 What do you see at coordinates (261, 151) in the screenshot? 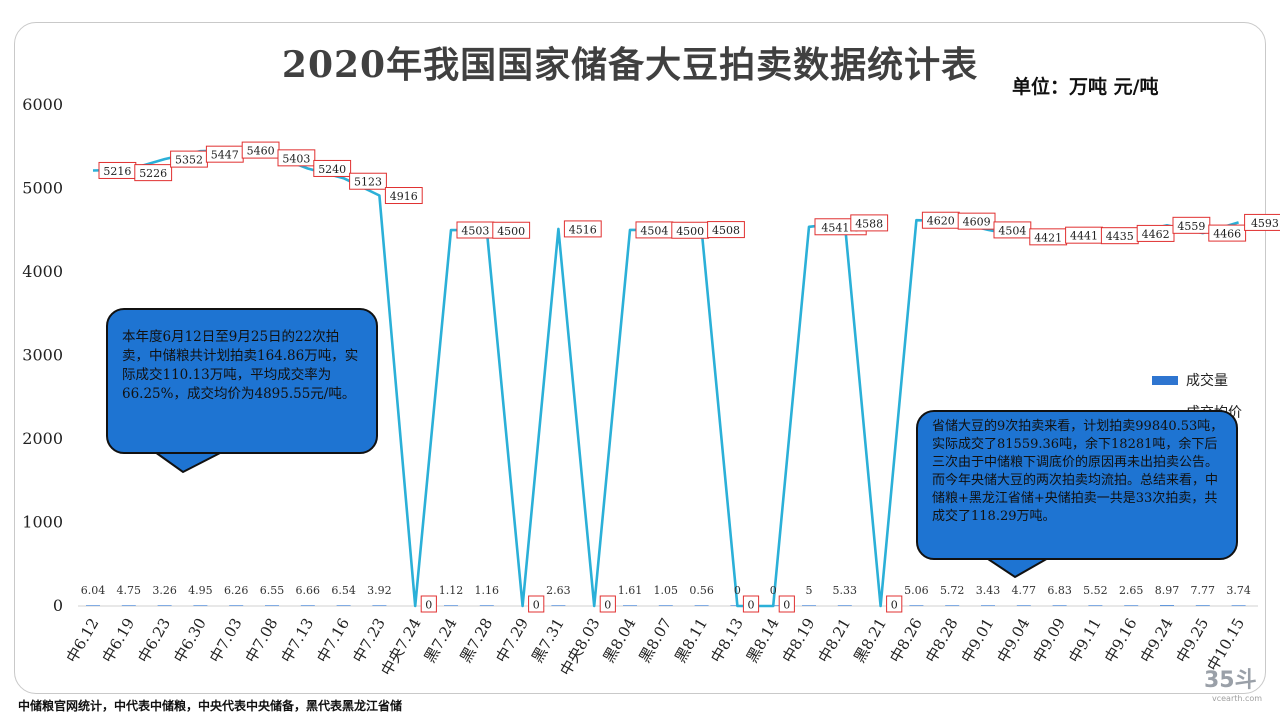
I see `price-data-label: 5460` at bounding box center [261, 151].